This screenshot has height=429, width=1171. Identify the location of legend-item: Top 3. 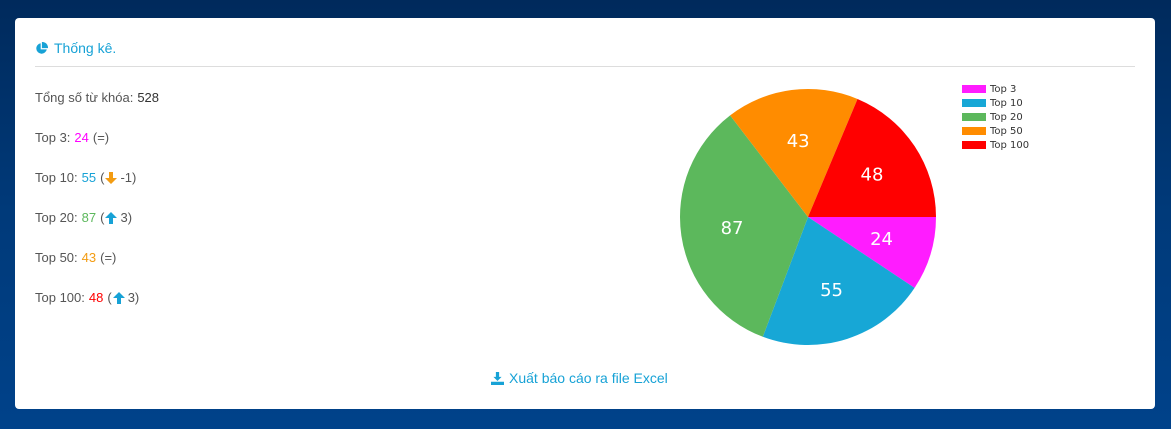
(995, 89).